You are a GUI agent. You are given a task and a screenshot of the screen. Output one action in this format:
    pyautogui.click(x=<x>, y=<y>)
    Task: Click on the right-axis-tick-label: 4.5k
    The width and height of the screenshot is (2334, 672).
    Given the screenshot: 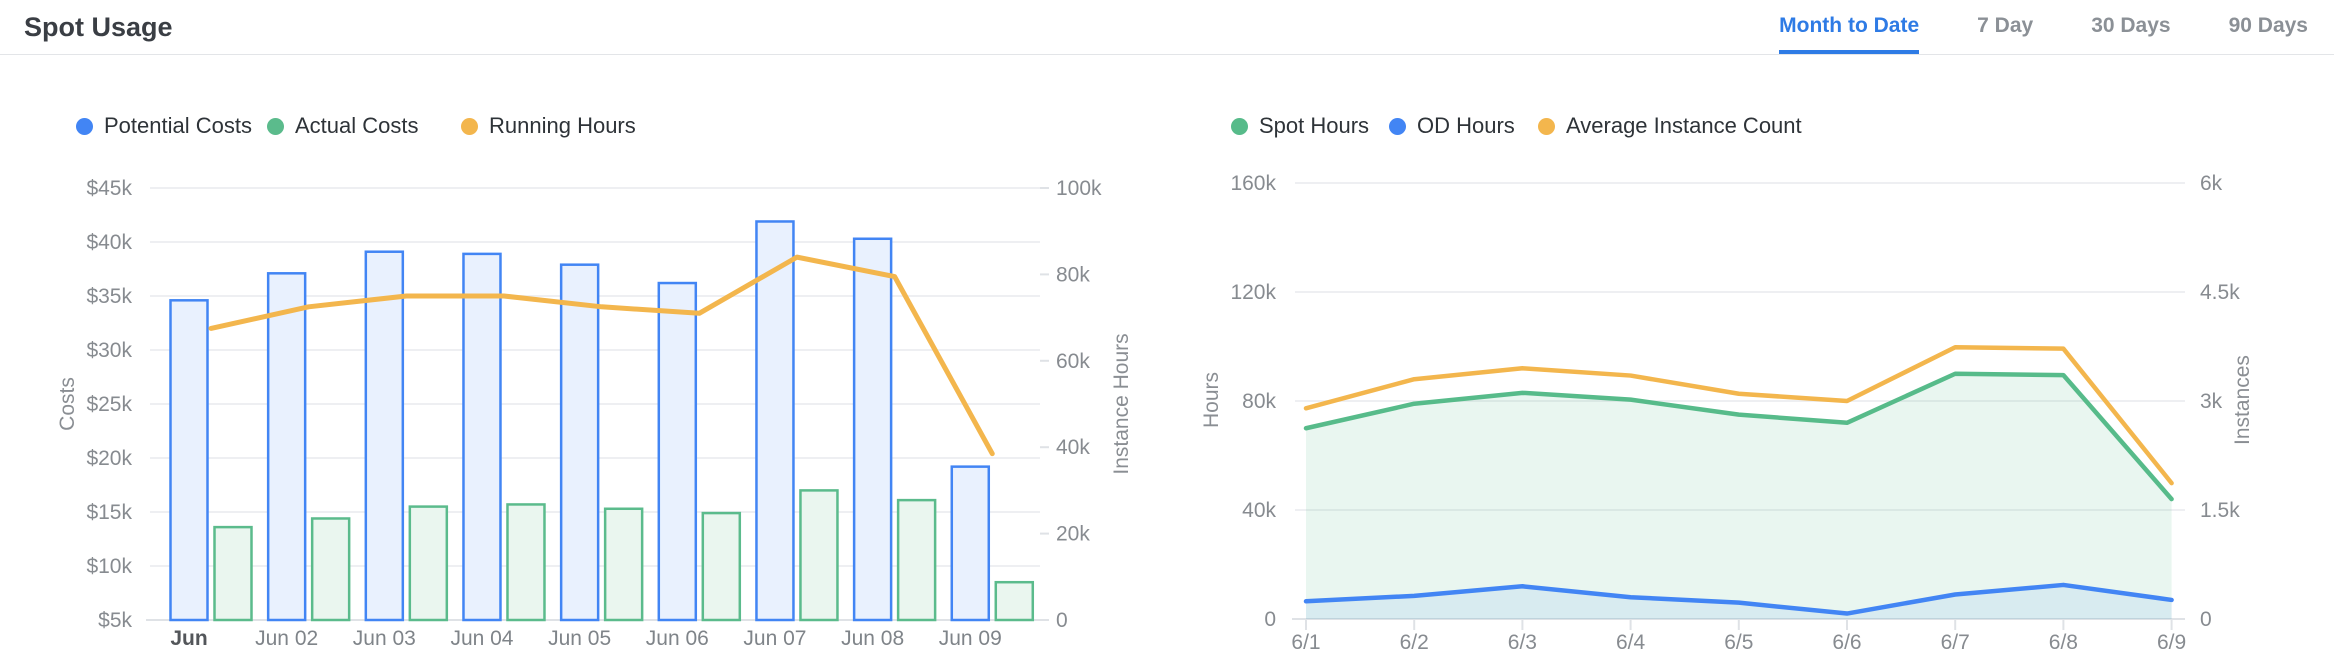 What is the action you would take?
    pyautogui.click(x=2220, y=292)
    